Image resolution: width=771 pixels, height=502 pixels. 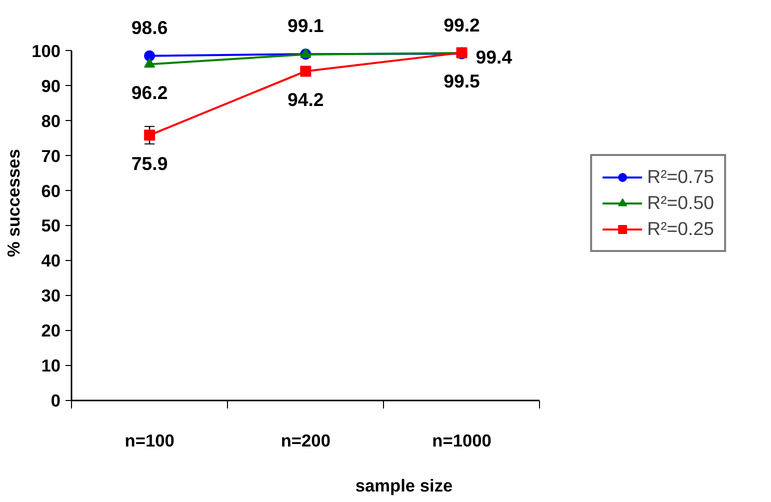 I want to click on x-tick-label: n=100, so click(x=149, y=440).